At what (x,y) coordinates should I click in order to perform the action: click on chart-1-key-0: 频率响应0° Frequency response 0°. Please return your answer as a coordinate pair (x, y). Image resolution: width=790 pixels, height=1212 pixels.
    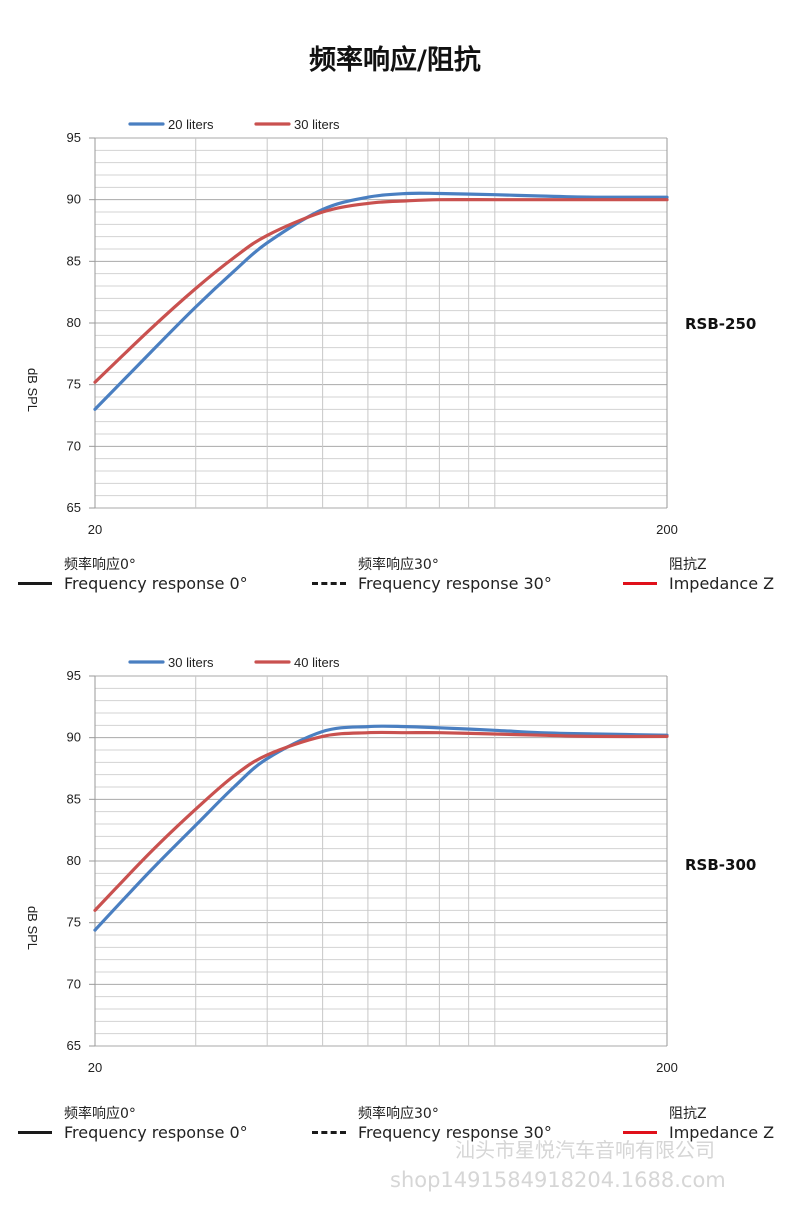
    Looking at the image, I should click on (133, 575).